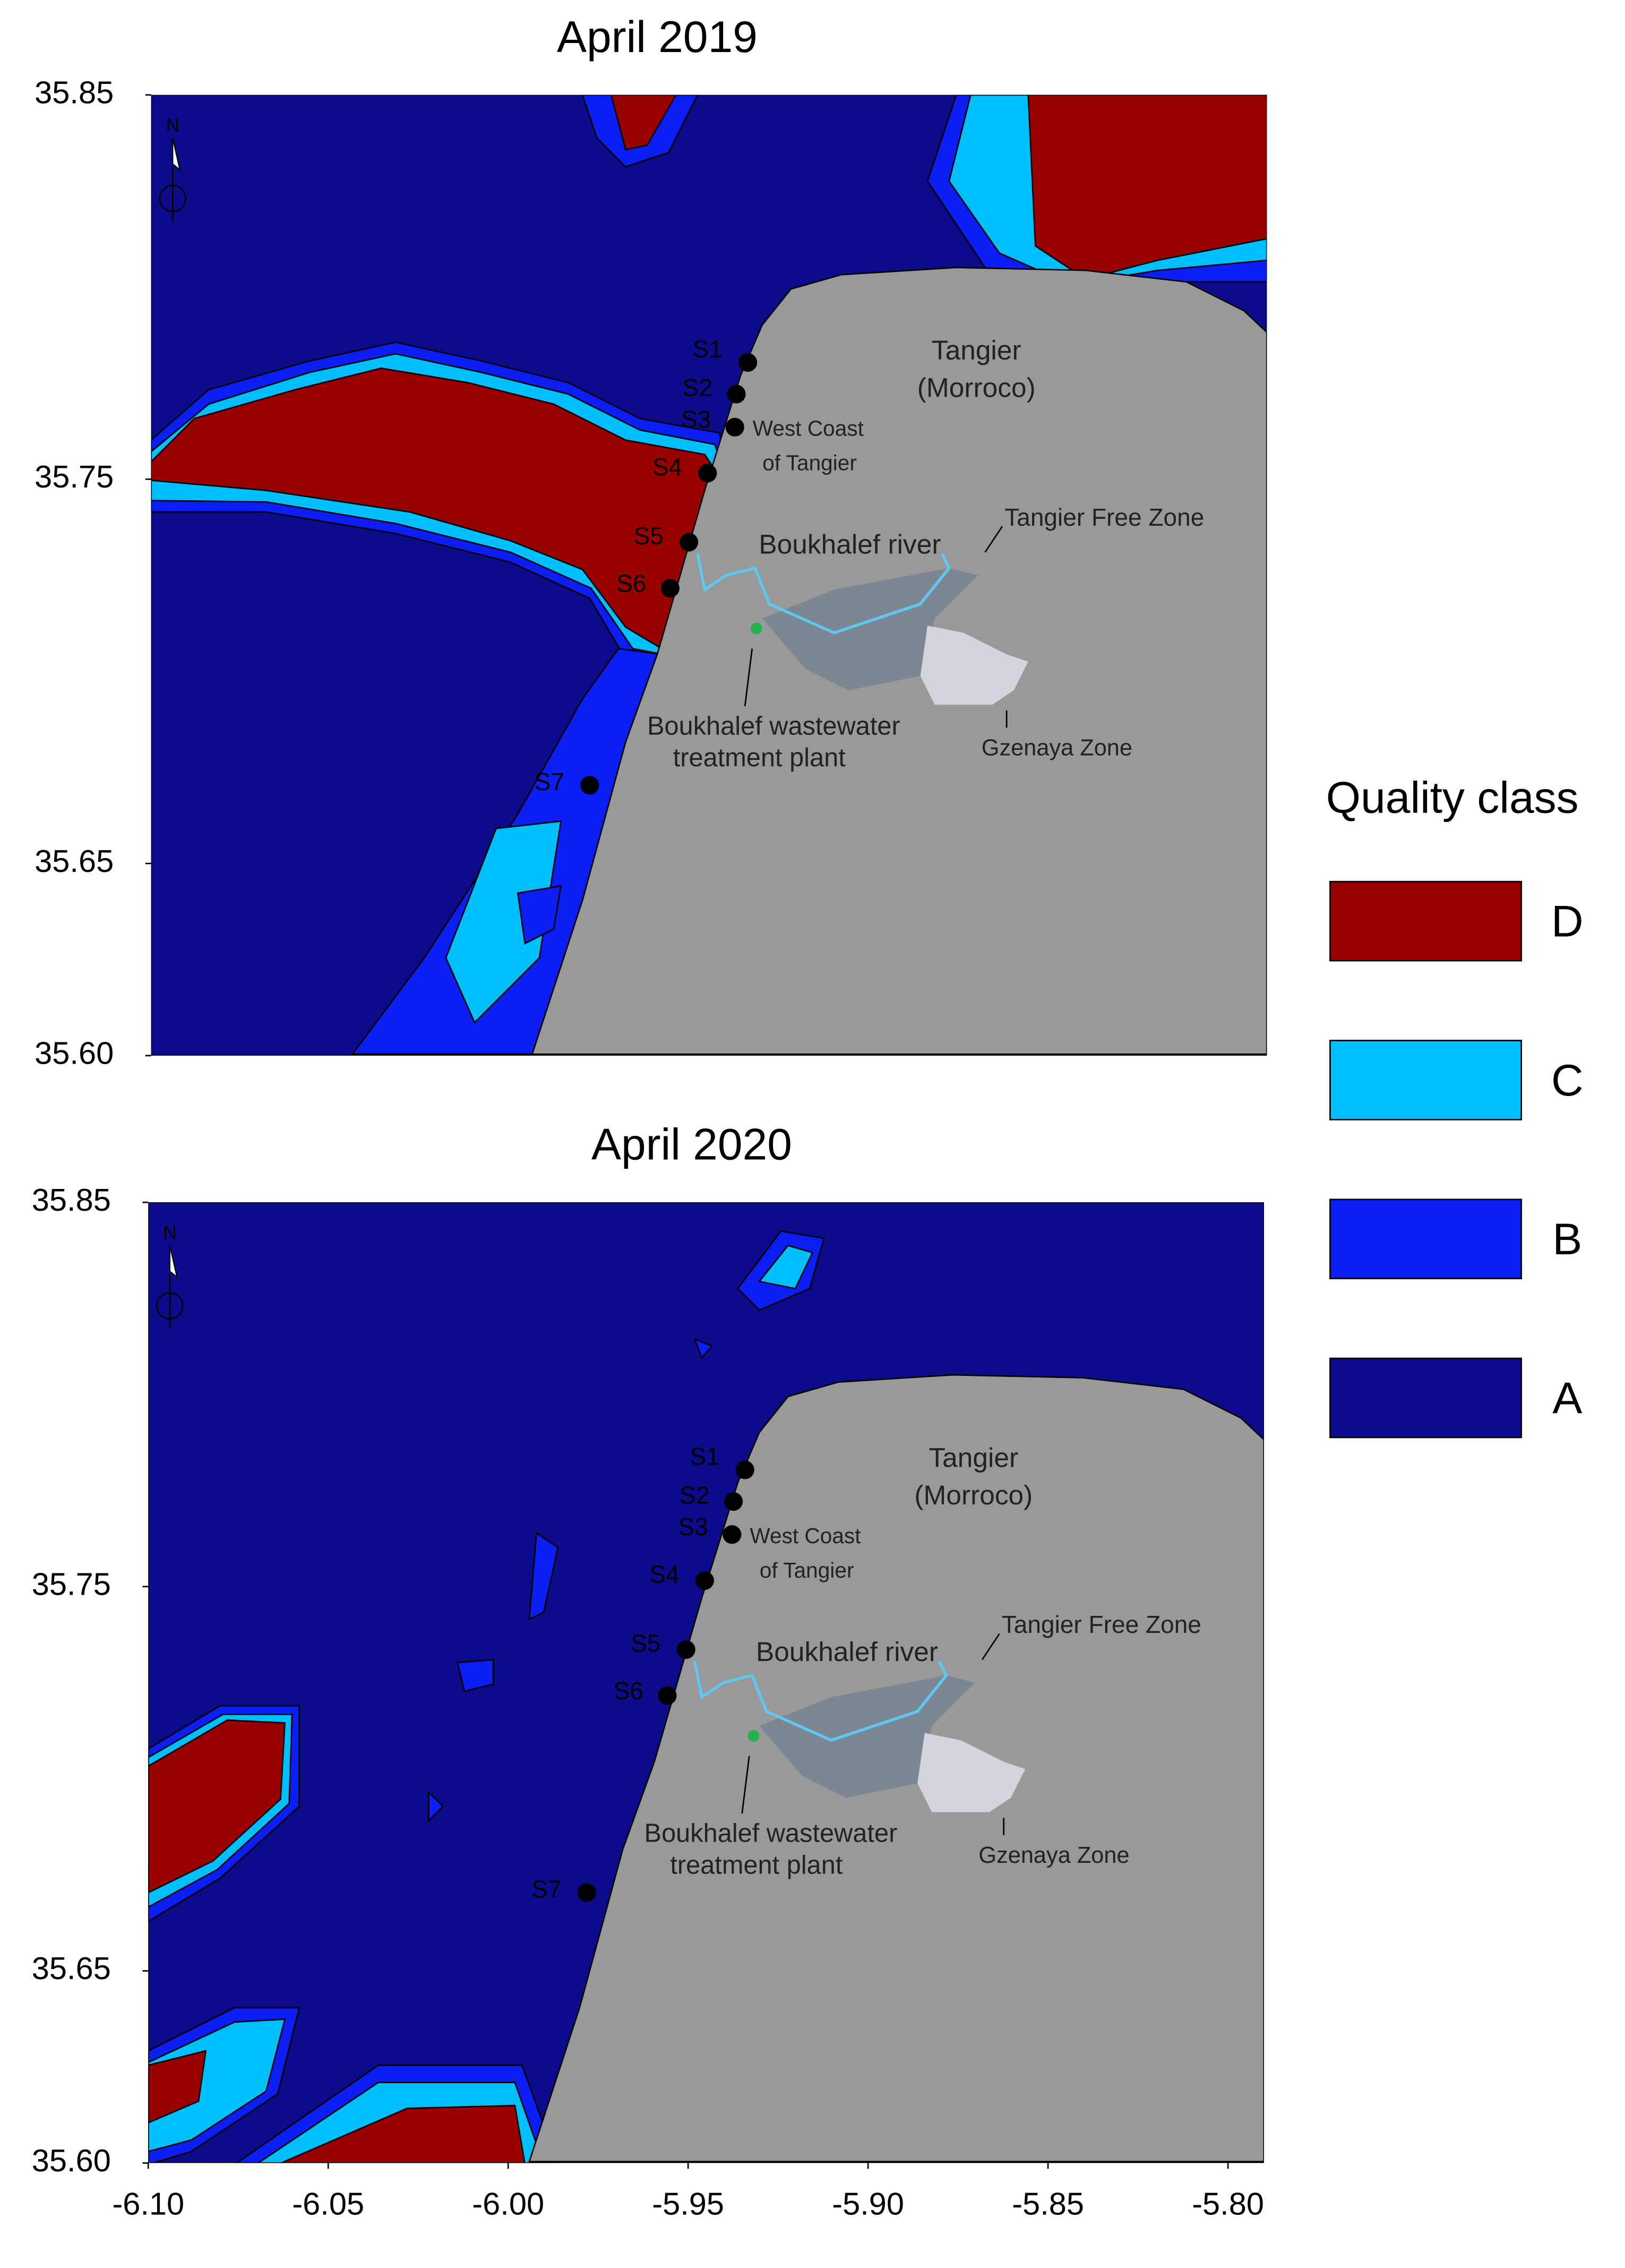 The image size is (1625, 2268). Describe the element at coordinates (1567, 1398) in the screenshot. I see `legend-label: A` at that location.